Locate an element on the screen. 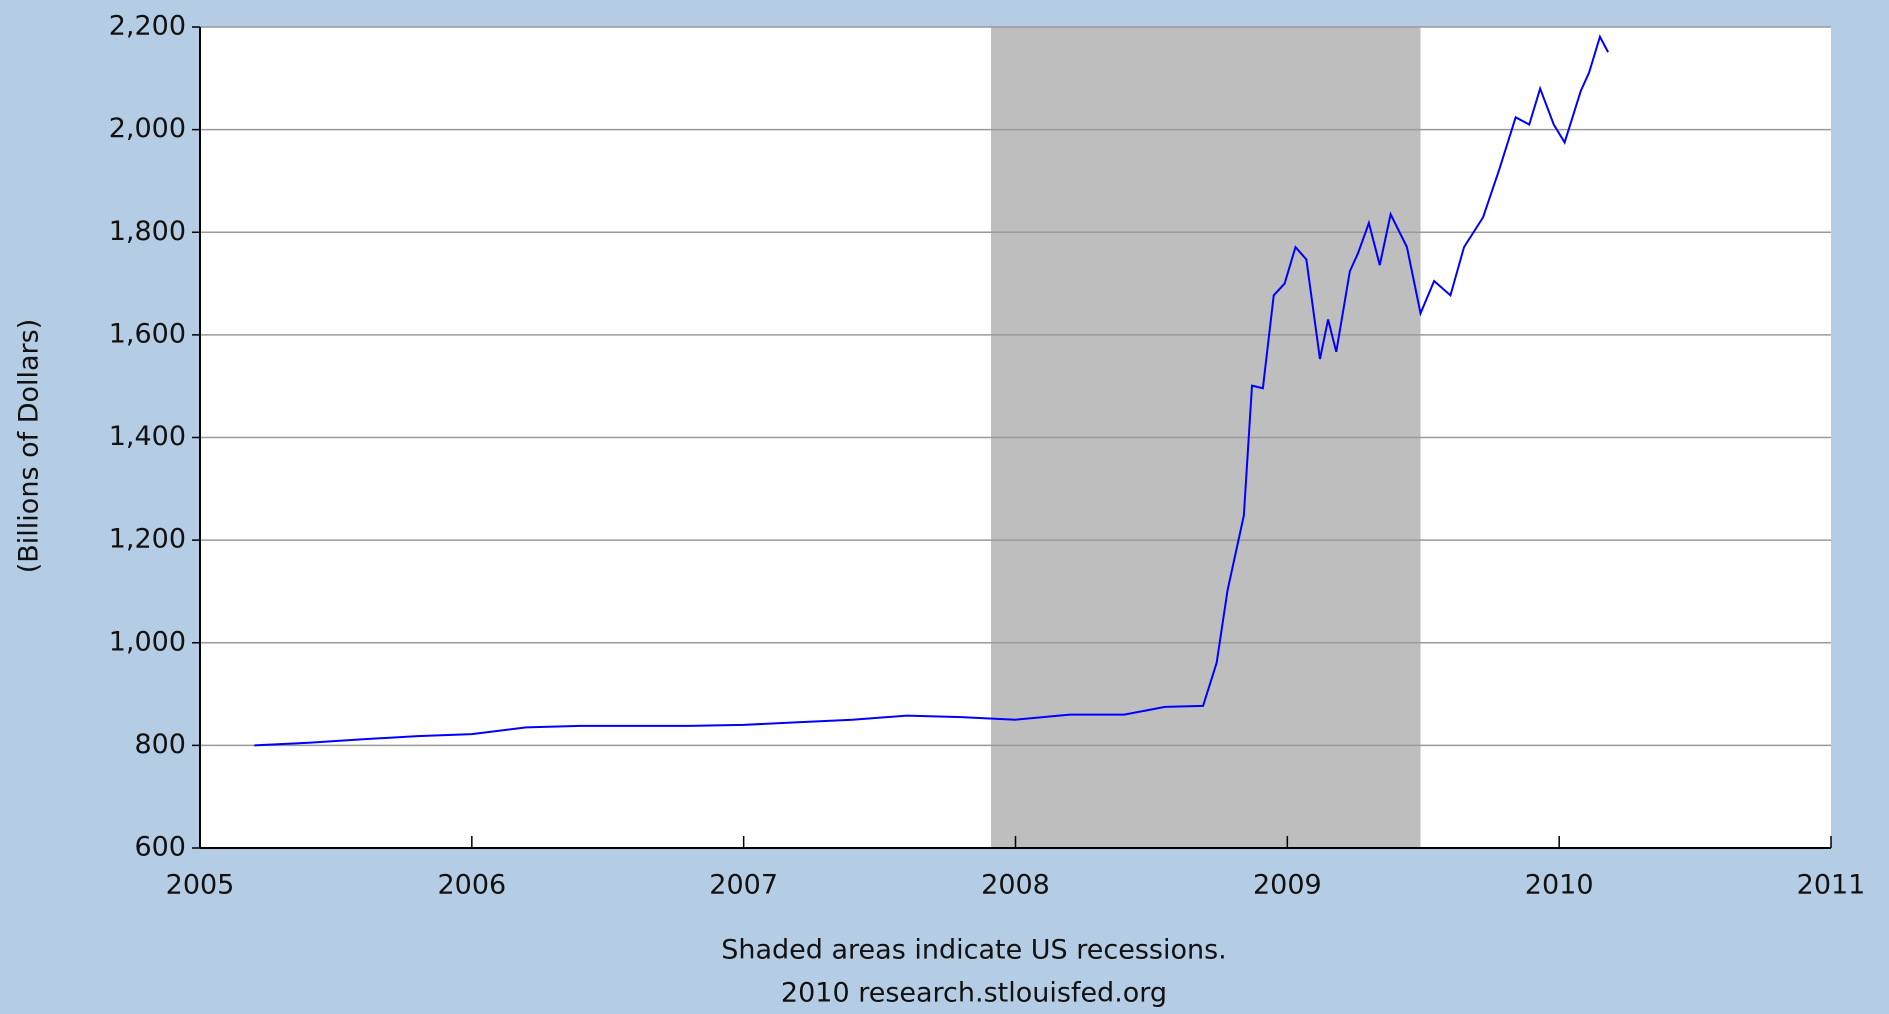 The height and width of the screenshot is (1014, 1889). y-tick-label: 1,600 is located at coordinates (147, 333).